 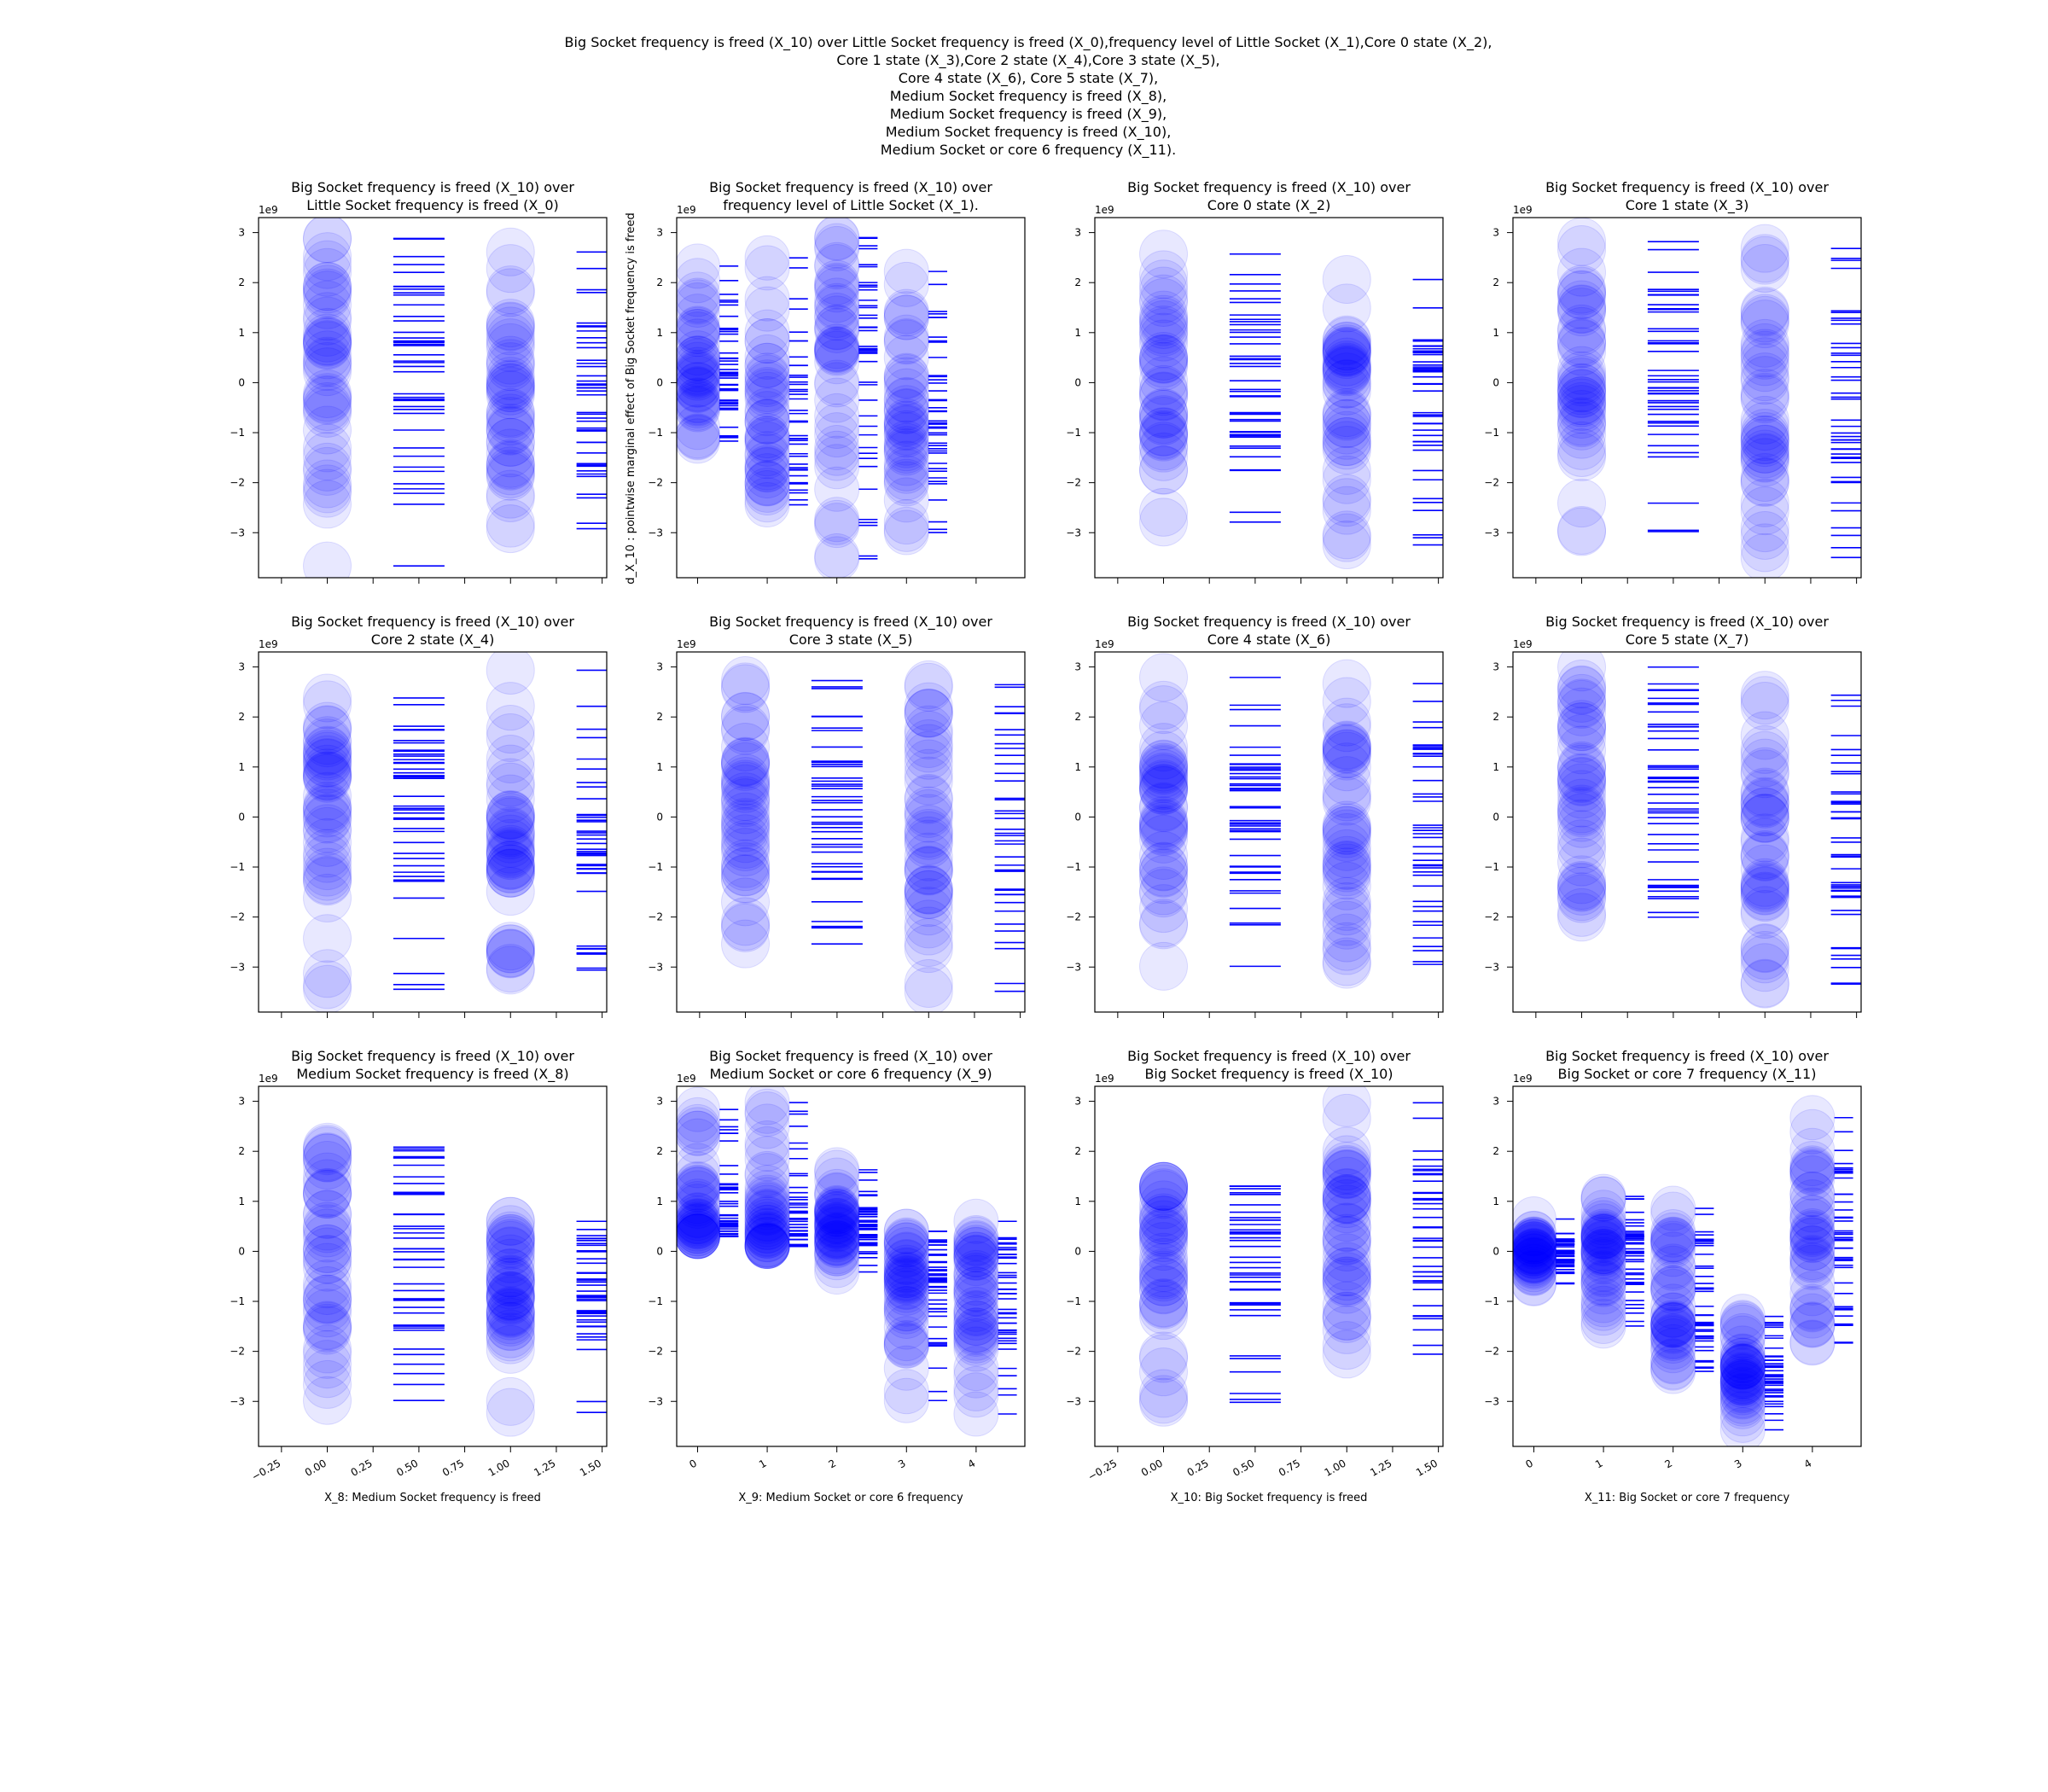 I want to click on y-tick-label: 0, so click(x=242, y=817).